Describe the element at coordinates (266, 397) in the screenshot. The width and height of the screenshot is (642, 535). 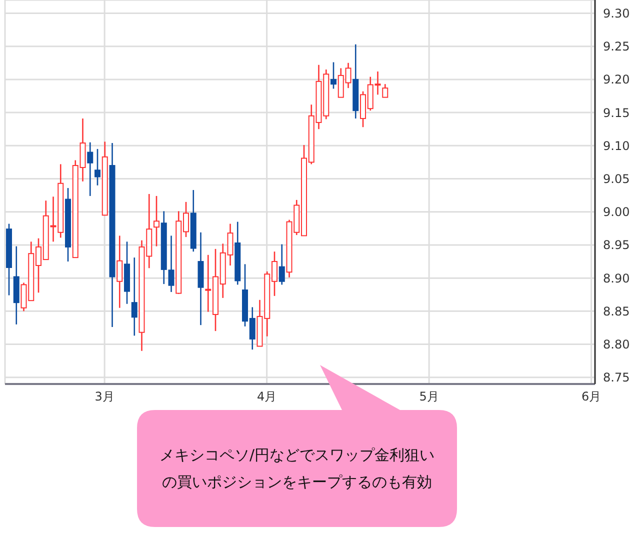
I see `x-tick-label: 4月` at that location.